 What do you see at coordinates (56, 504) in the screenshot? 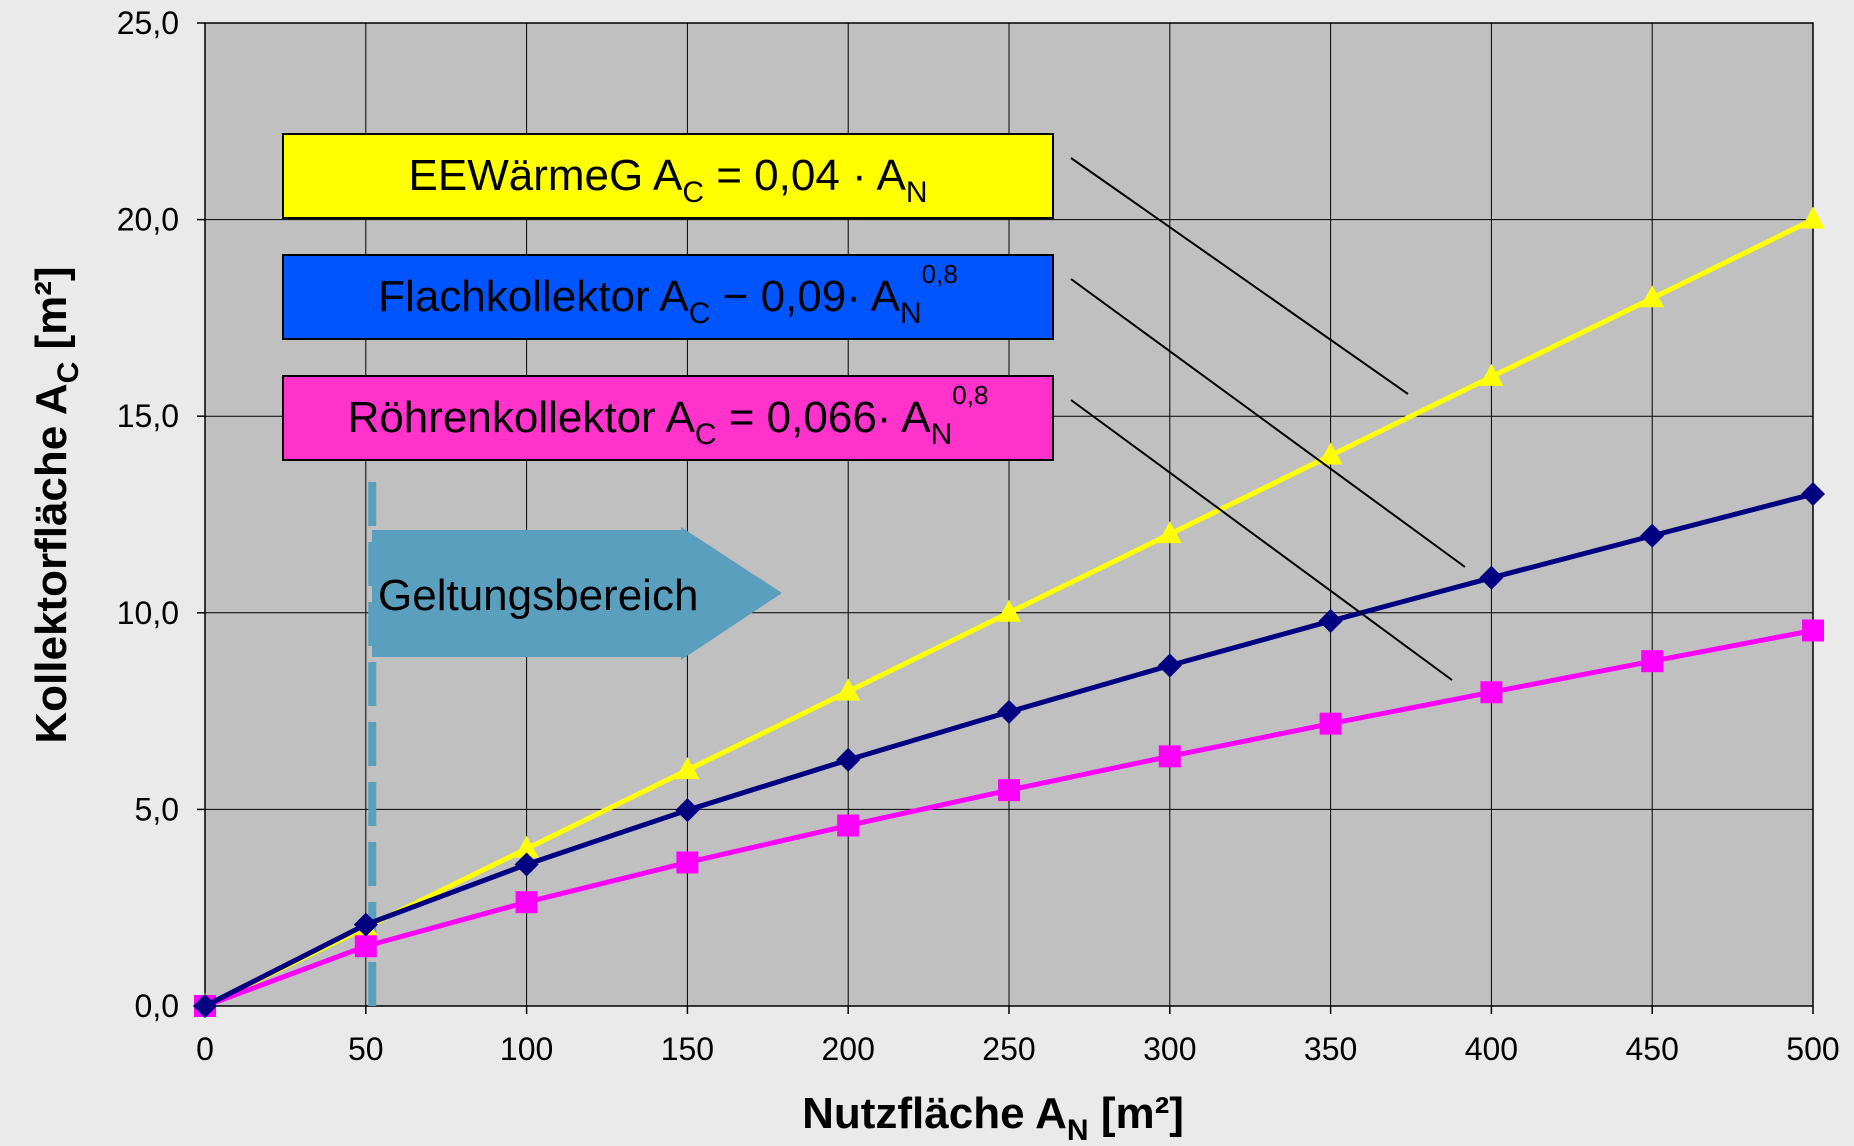
I see `y-axis-title: Kollektorfläche AC [m²]` at bounding box center [56, 504].